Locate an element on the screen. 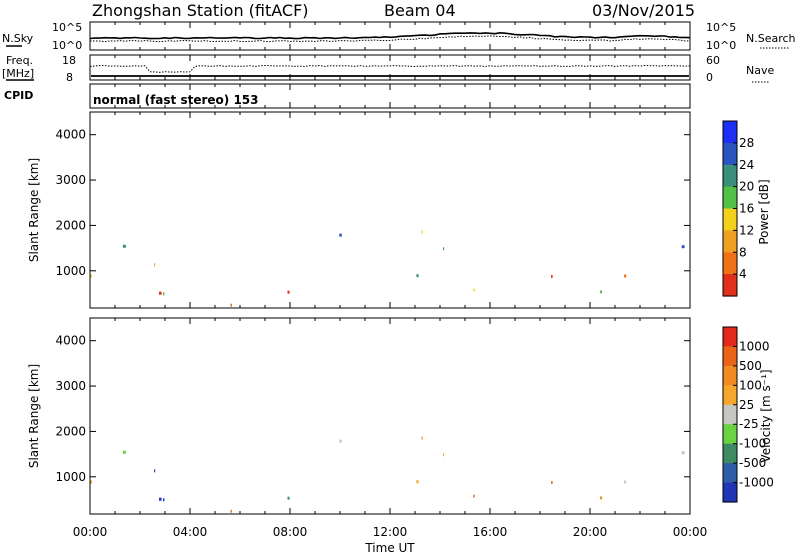  colorbar-tick-label: 8 is located at coordinates (743, 252).